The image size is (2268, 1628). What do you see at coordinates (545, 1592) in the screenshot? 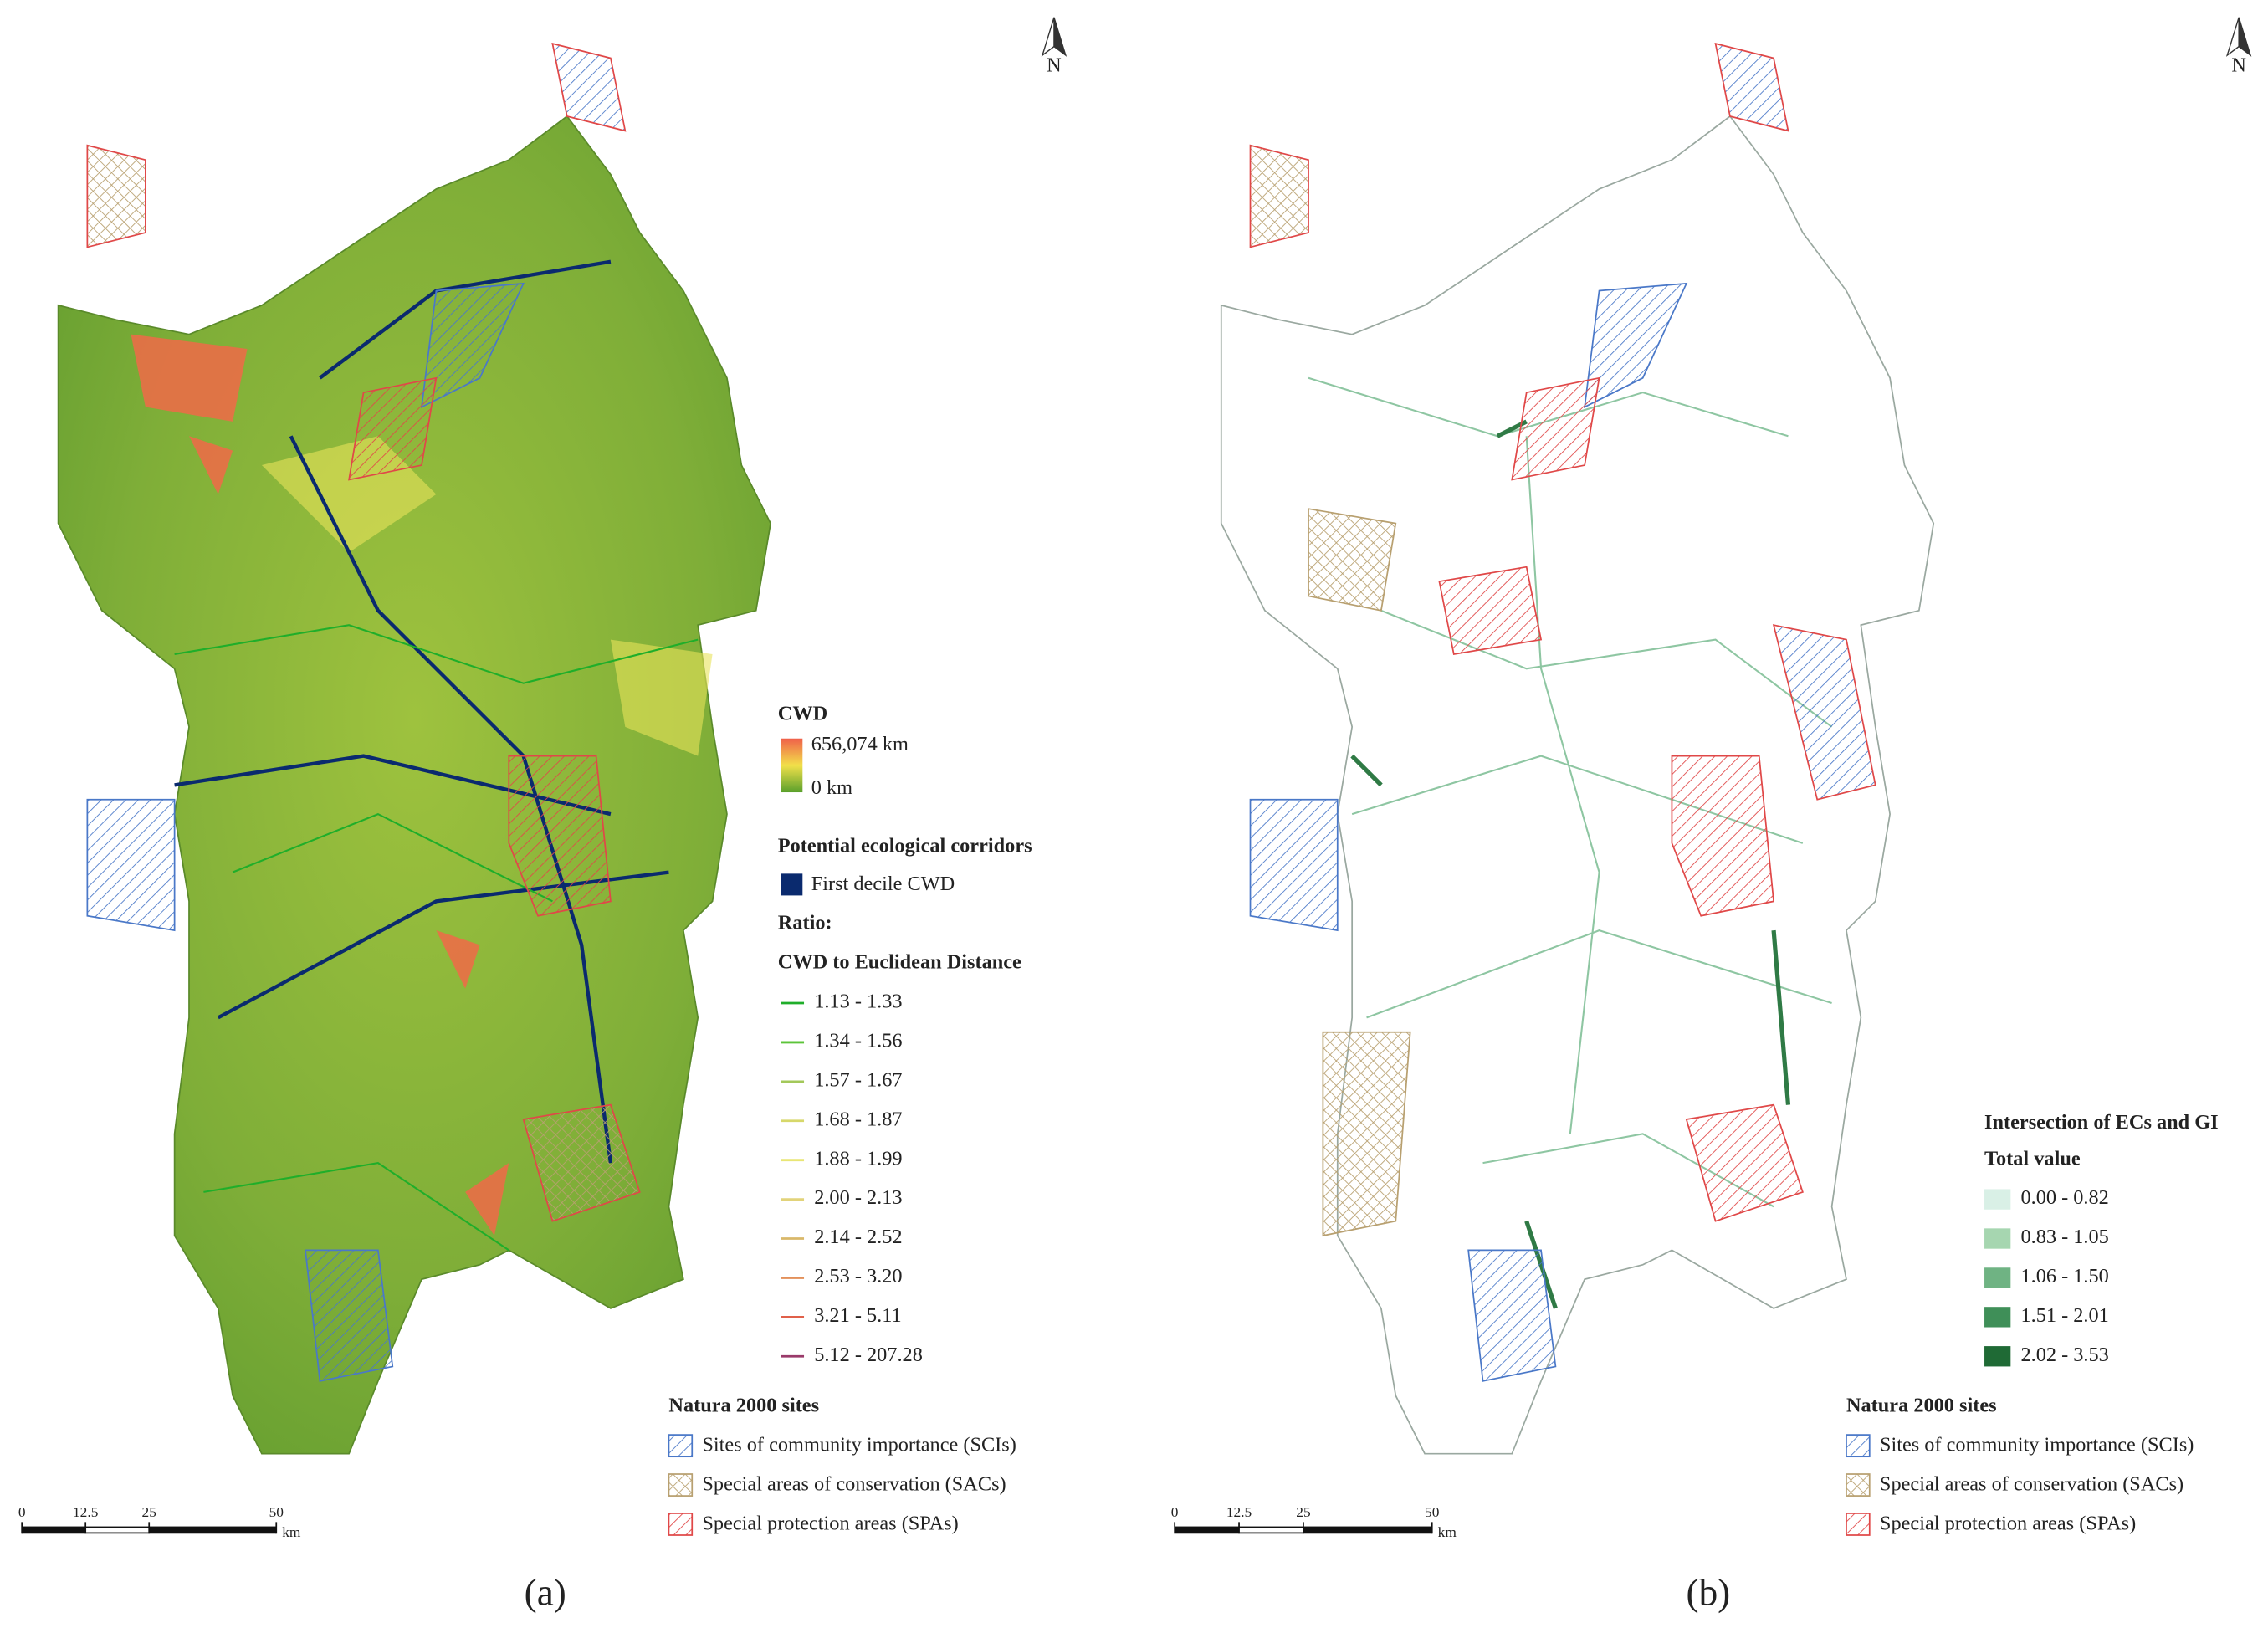
I see `panel-label: (a)` at bounding box center [545, 1592].